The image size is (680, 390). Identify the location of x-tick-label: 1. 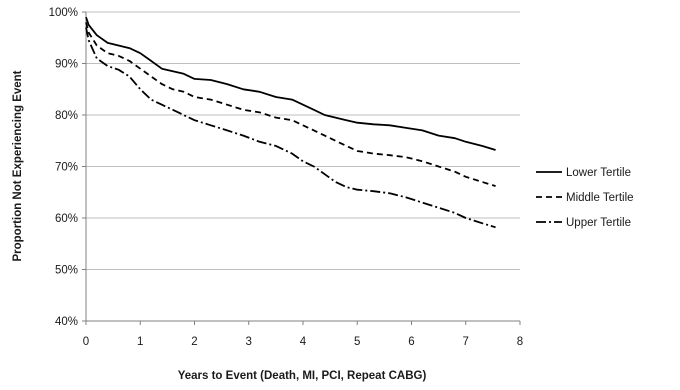
(140, 342).